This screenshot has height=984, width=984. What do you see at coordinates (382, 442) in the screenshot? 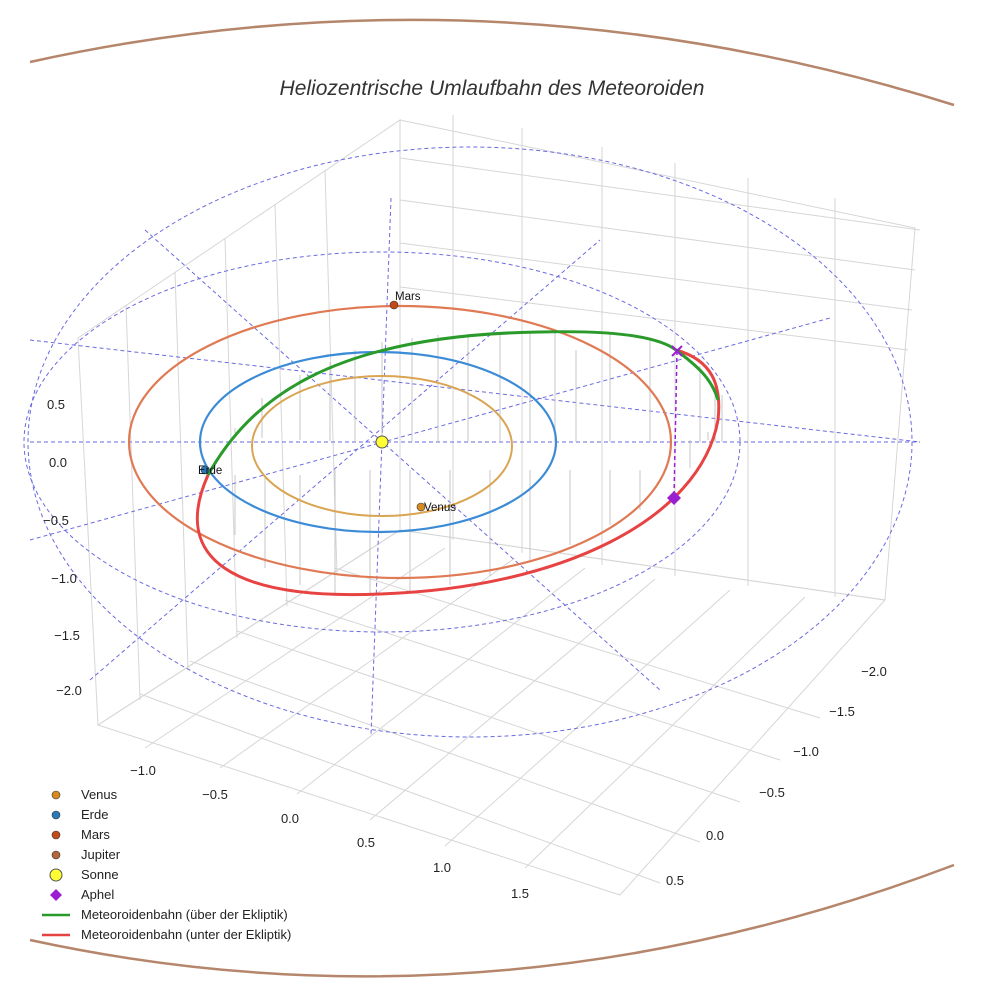
I see `sun-marker` at bounding box center [382, 442].